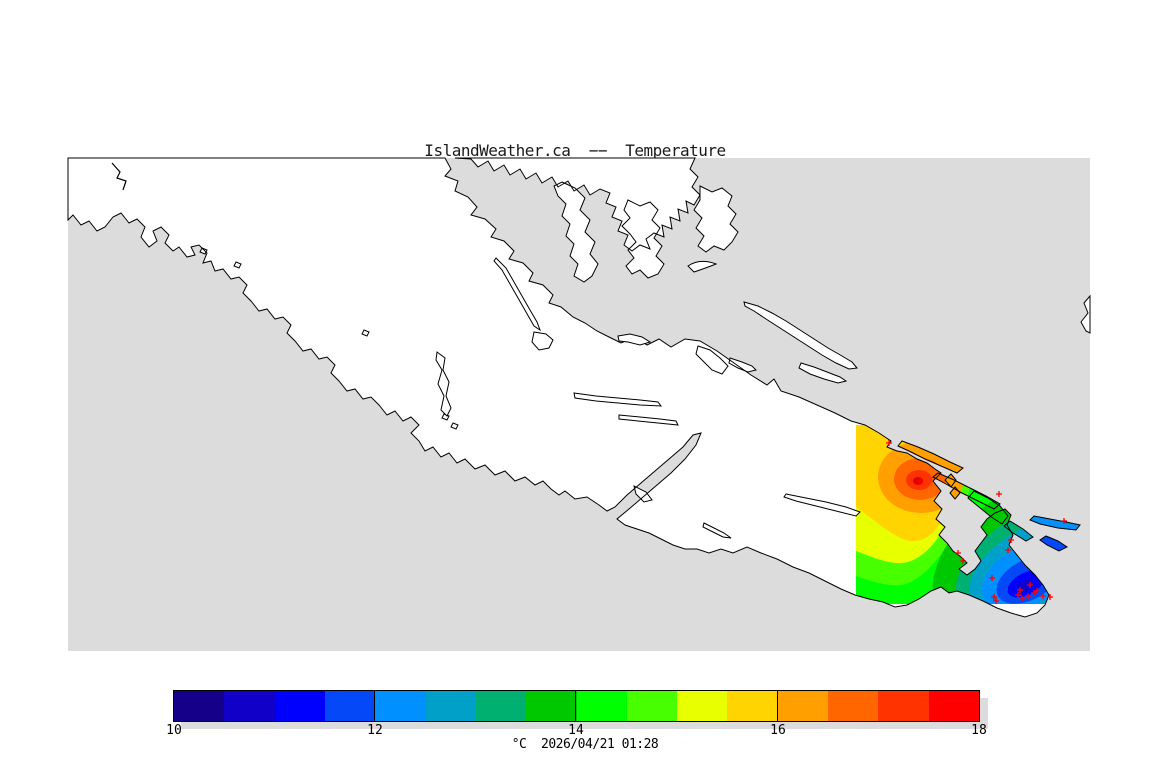 This screenshot has height=768, width=1152. What do you see at coordinates (618, 399) in the screenshot?
I see `great-central-lake` at bounding box center [618, 399].